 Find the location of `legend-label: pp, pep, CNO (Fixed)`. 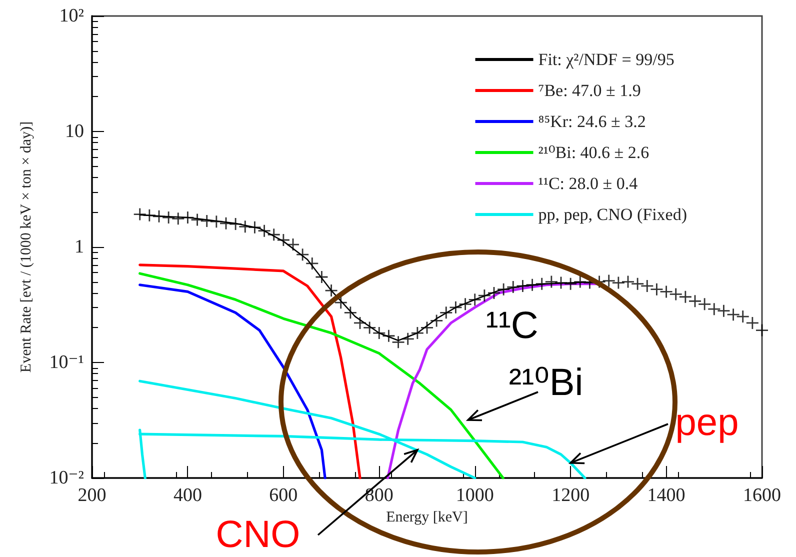

legend-label: pp, pep, CNO (Fixed) is located at coordinates (612, 214).